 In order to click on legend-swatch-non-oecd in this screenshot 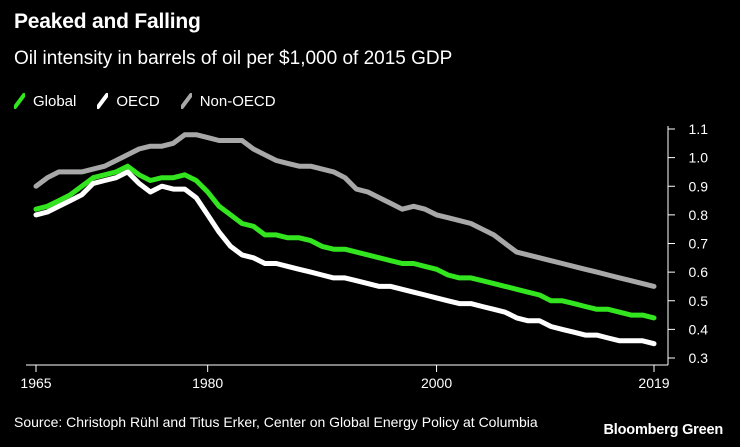, I will do `click(186, 101)`.